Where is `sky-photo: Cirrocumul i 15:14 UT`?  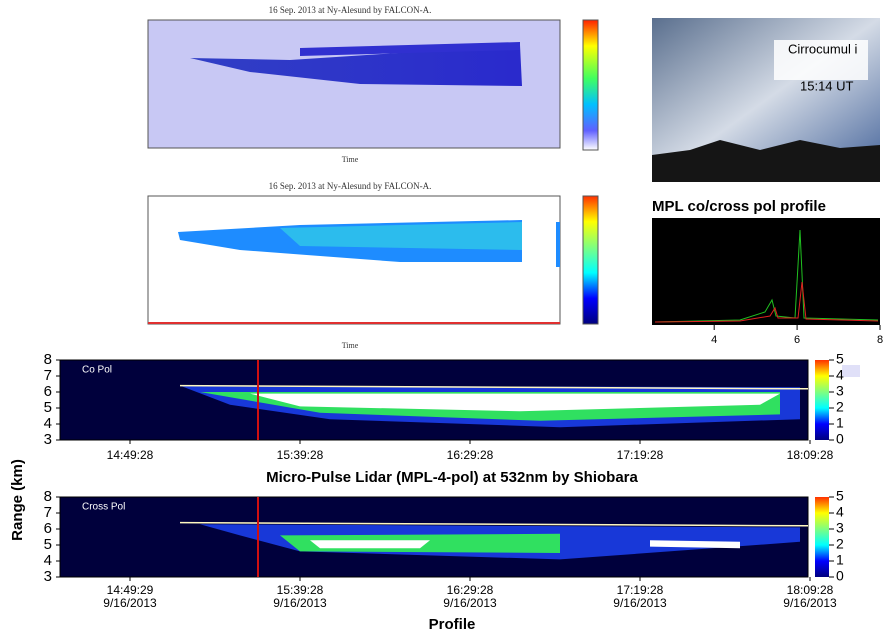 sky-photo: Cirrocumul i 15:14 UT is located at coordinates (766, 100).